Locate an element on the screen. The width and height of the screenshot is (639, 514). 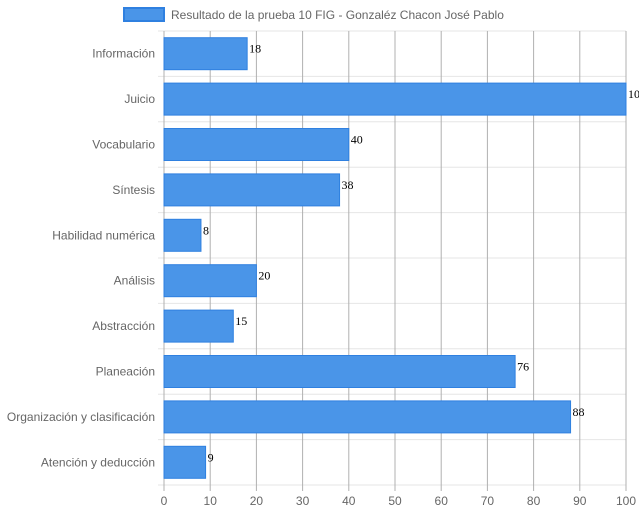
data-label: 40 is located at coordinates (357, 140).